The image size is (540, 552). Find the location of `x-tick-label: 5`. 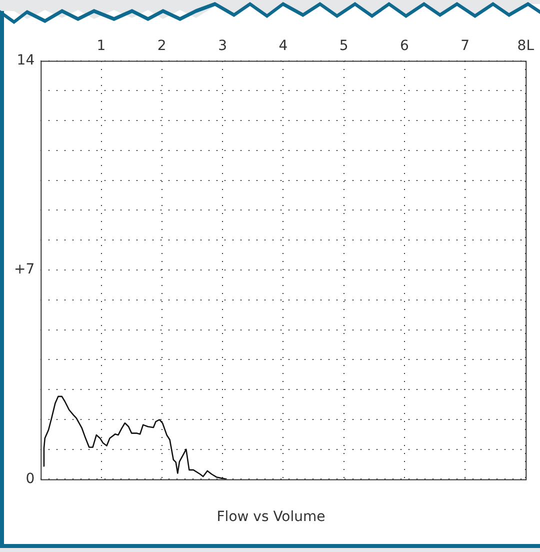

x-tick-label: 5 is located at coordinates (343, 46).